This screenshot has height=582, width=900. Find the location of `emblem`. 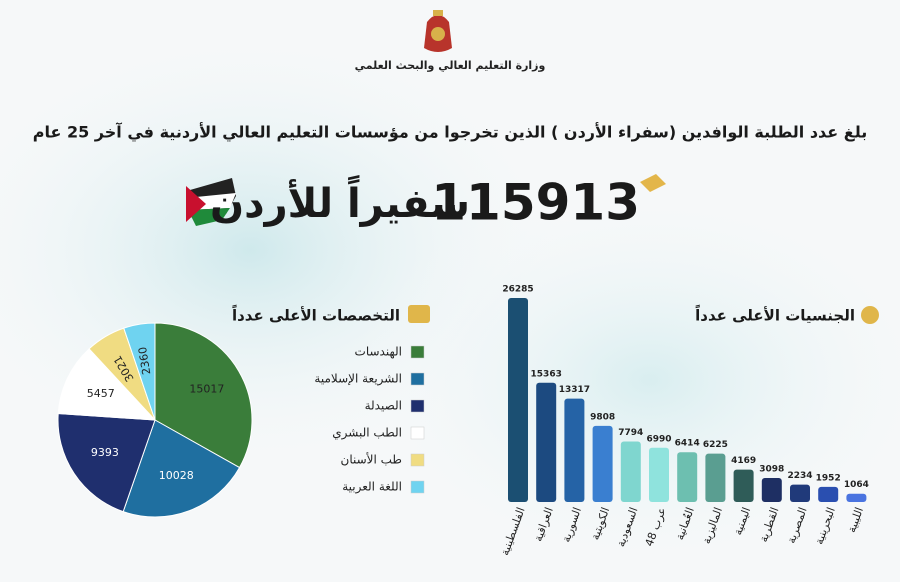

emblem is located at coordinates (438, 31).